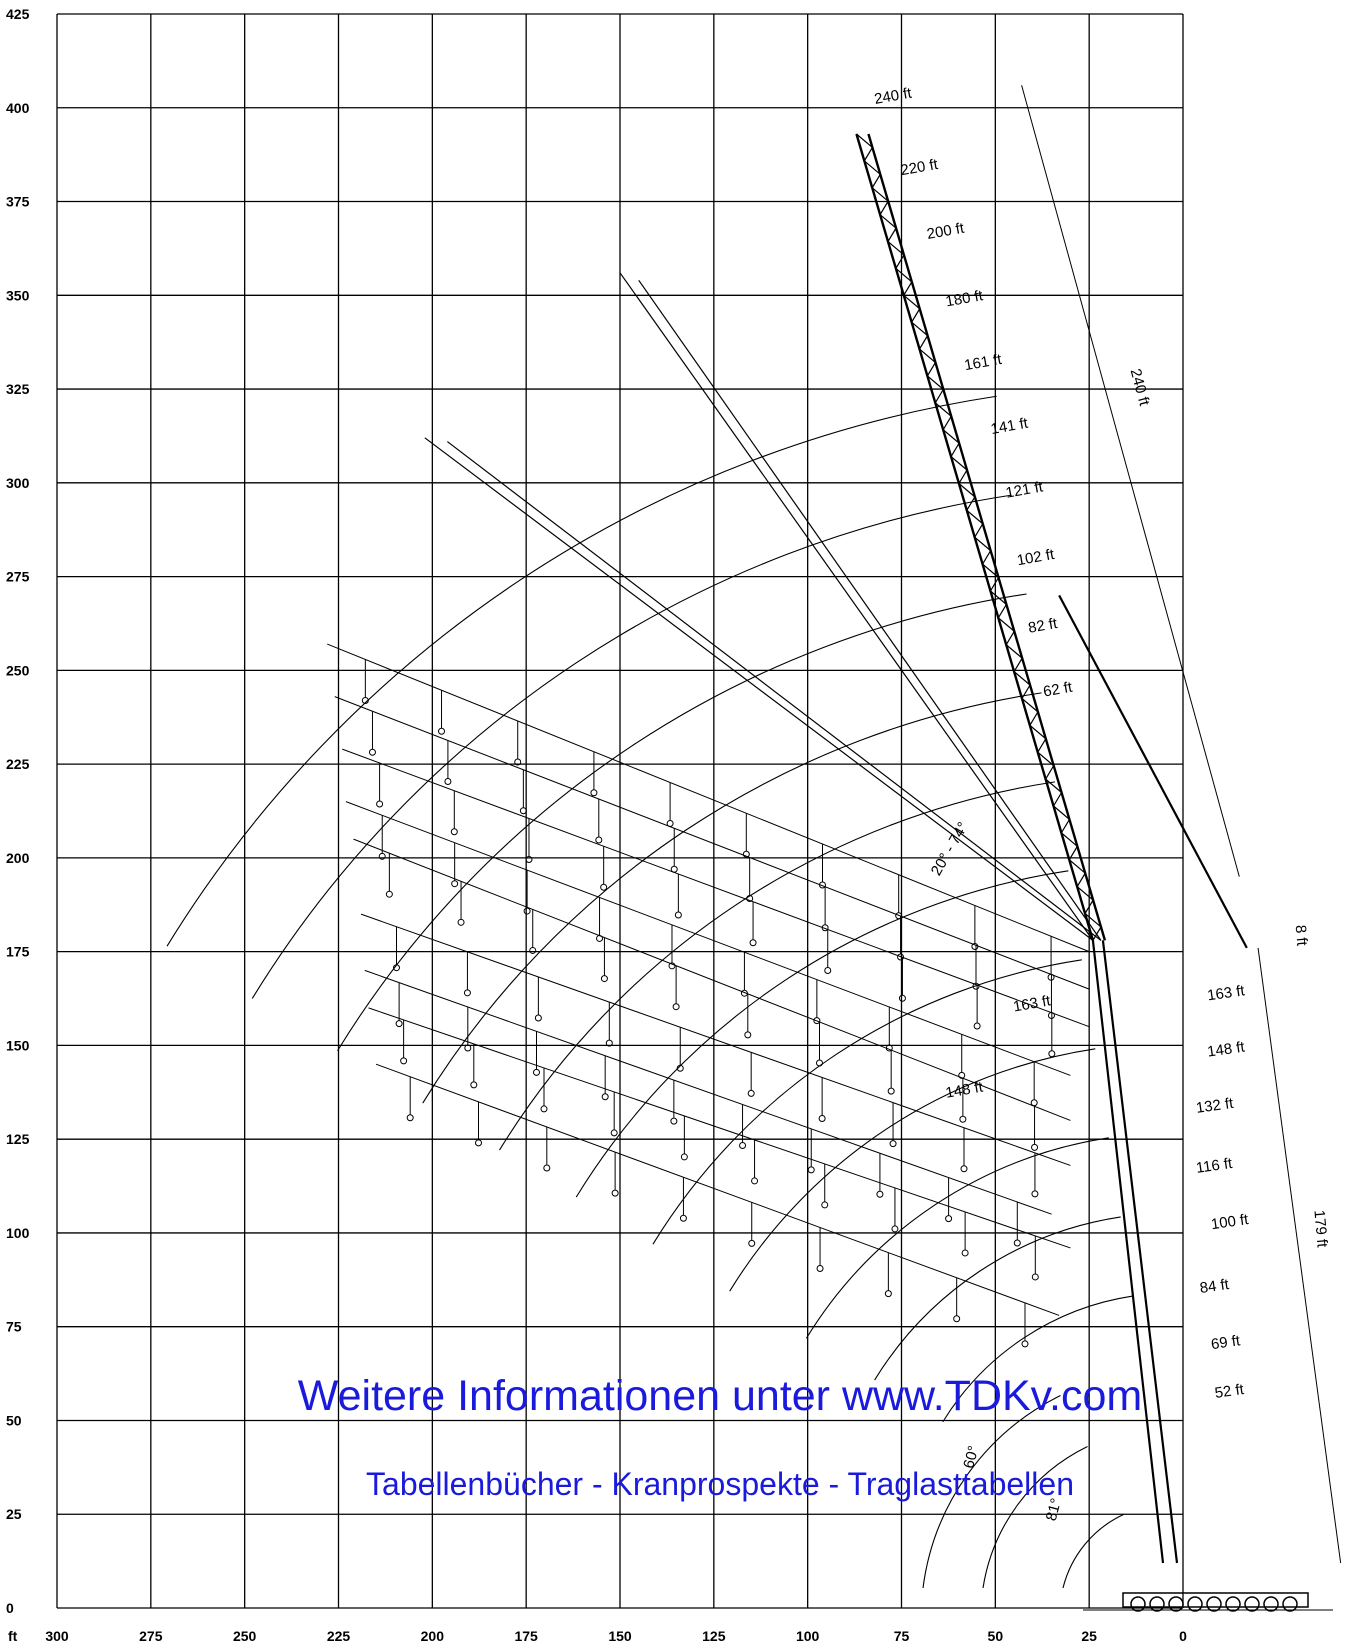 This screenshot has height=1647, width=1368. I want to click on main-boom-label: 52 ft, so click(1230, 1391).